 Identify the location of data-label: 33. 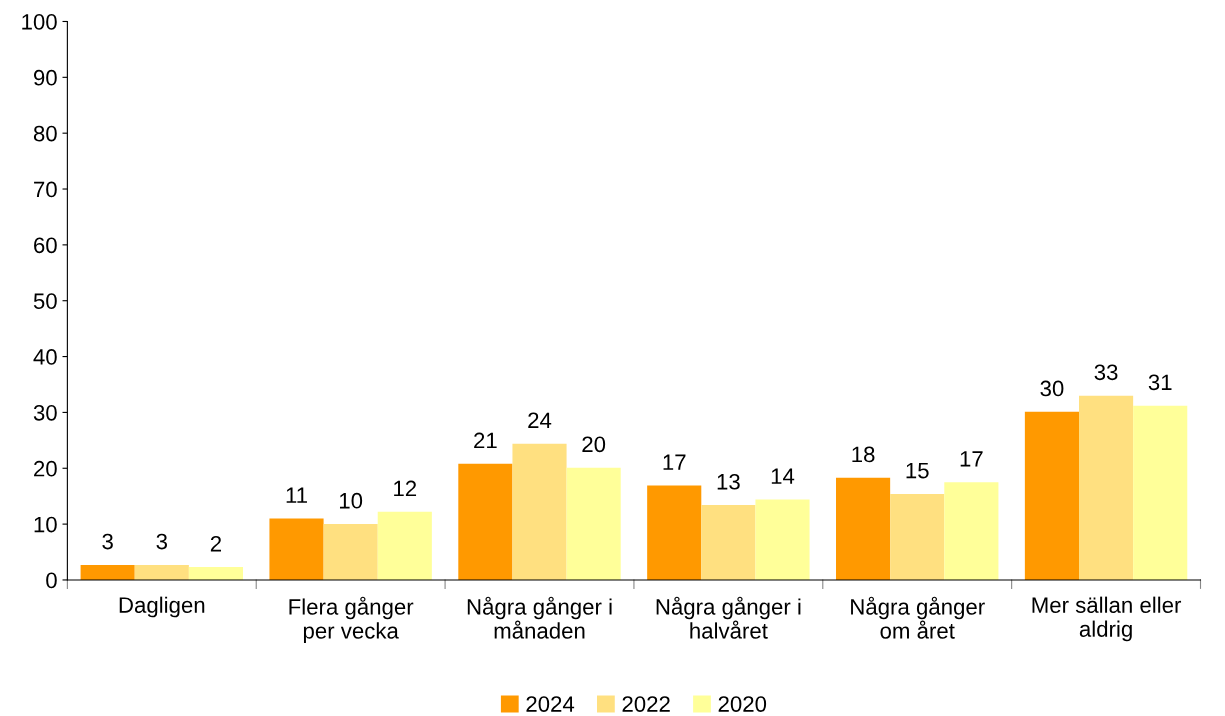
(1106, 372).